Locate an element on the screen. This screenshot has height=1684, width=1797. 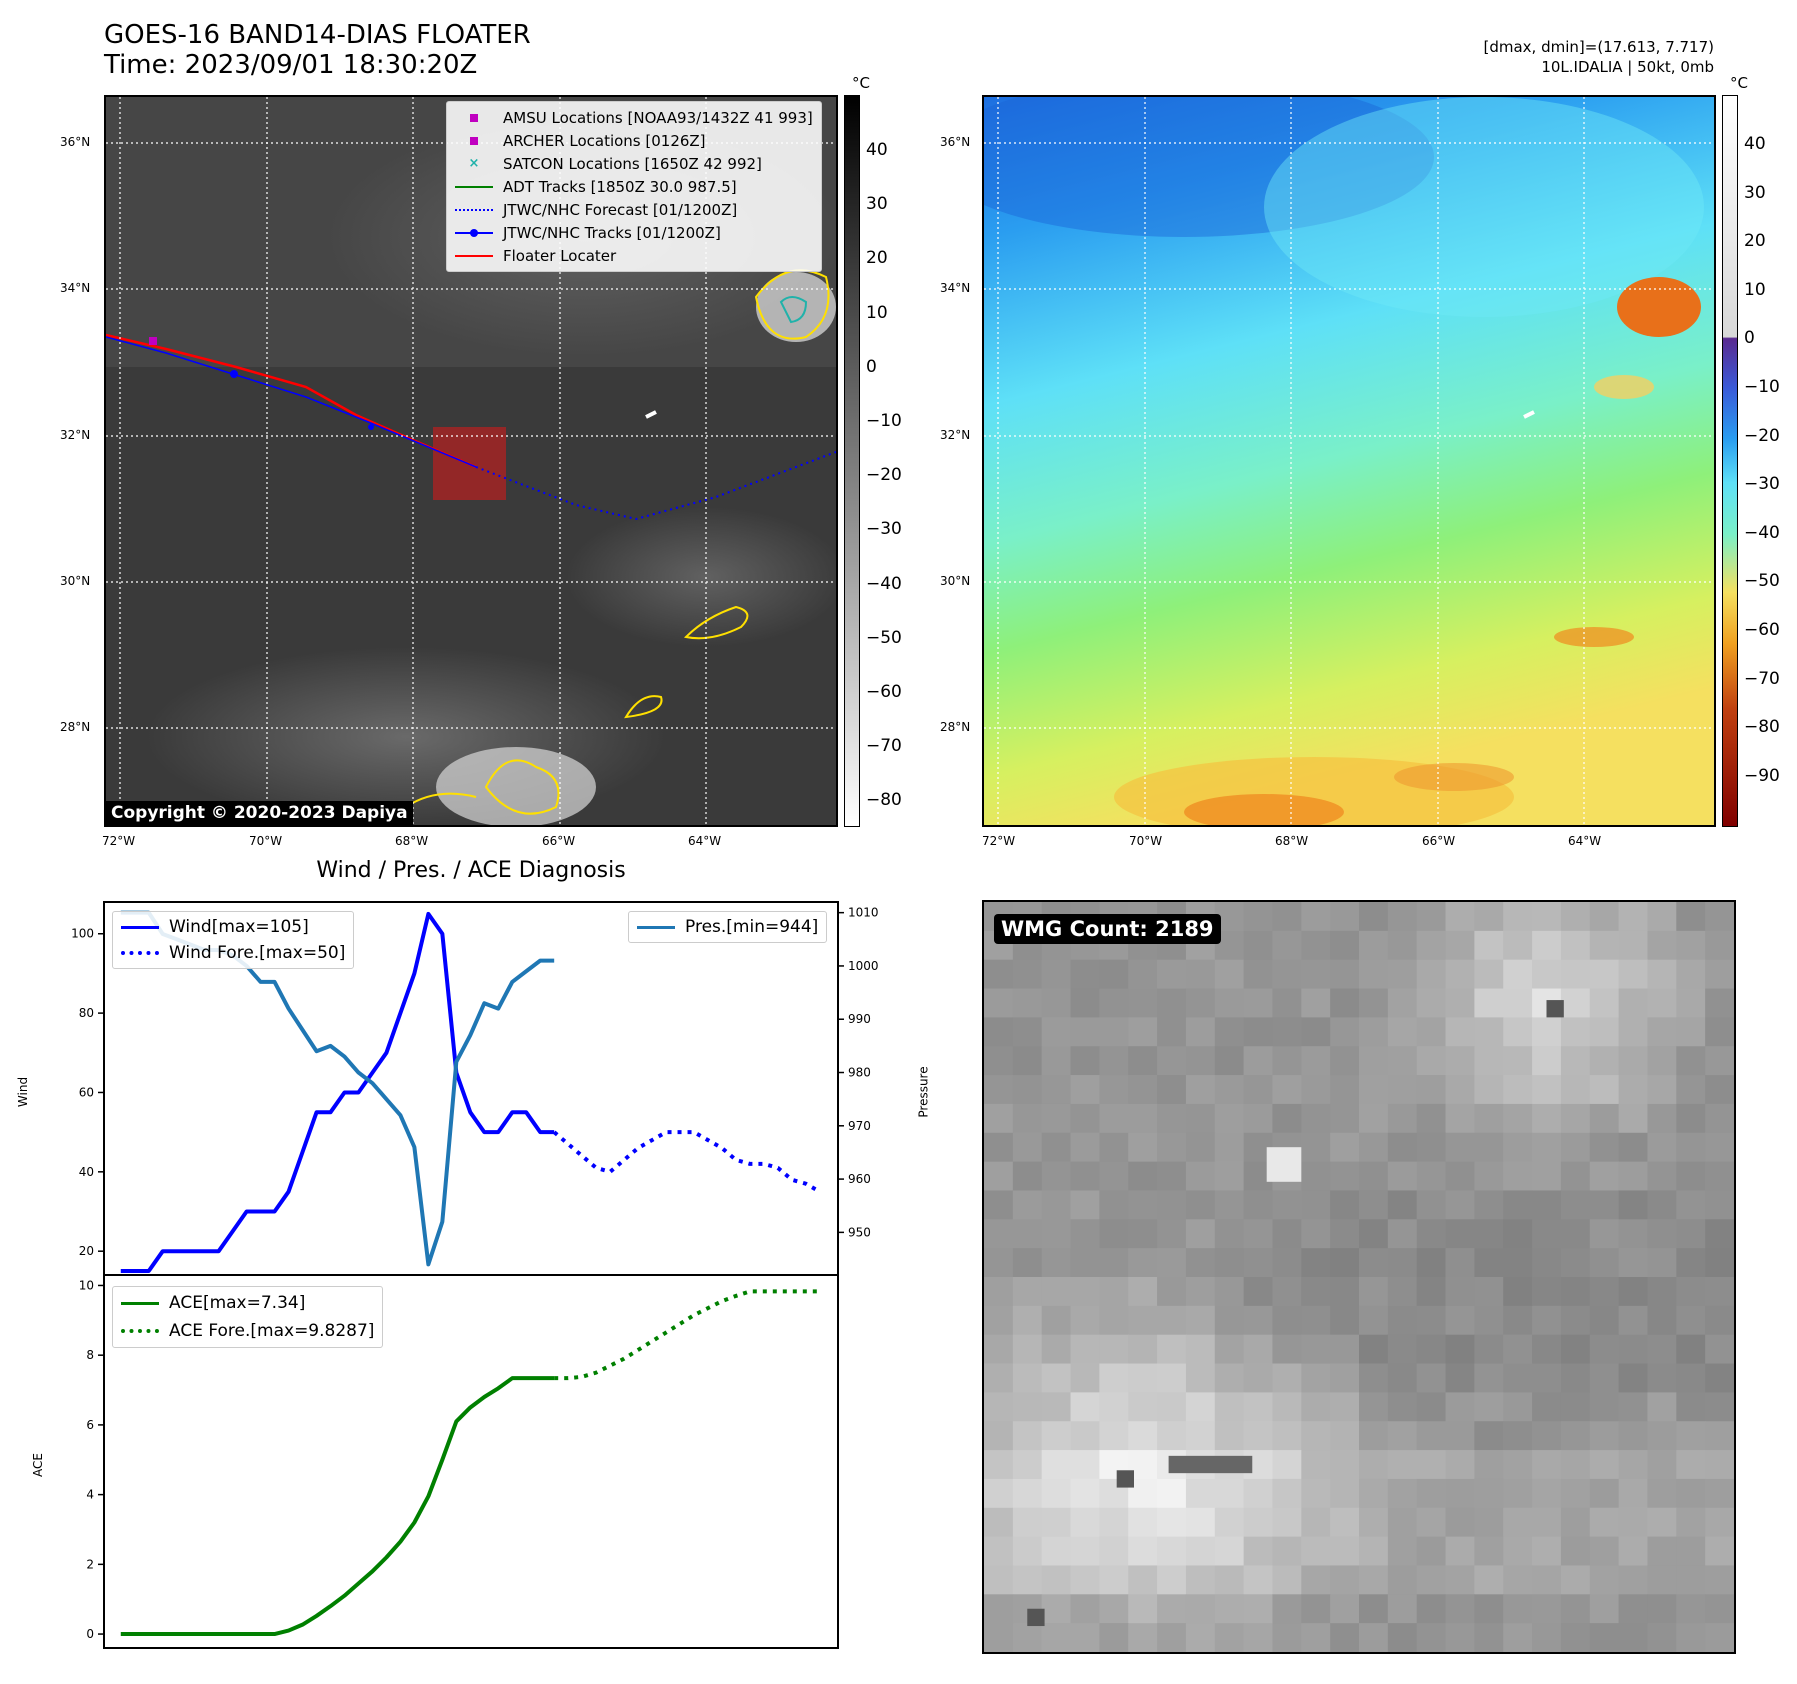
lon-label: 72°W is located at coordinates (119, 841).